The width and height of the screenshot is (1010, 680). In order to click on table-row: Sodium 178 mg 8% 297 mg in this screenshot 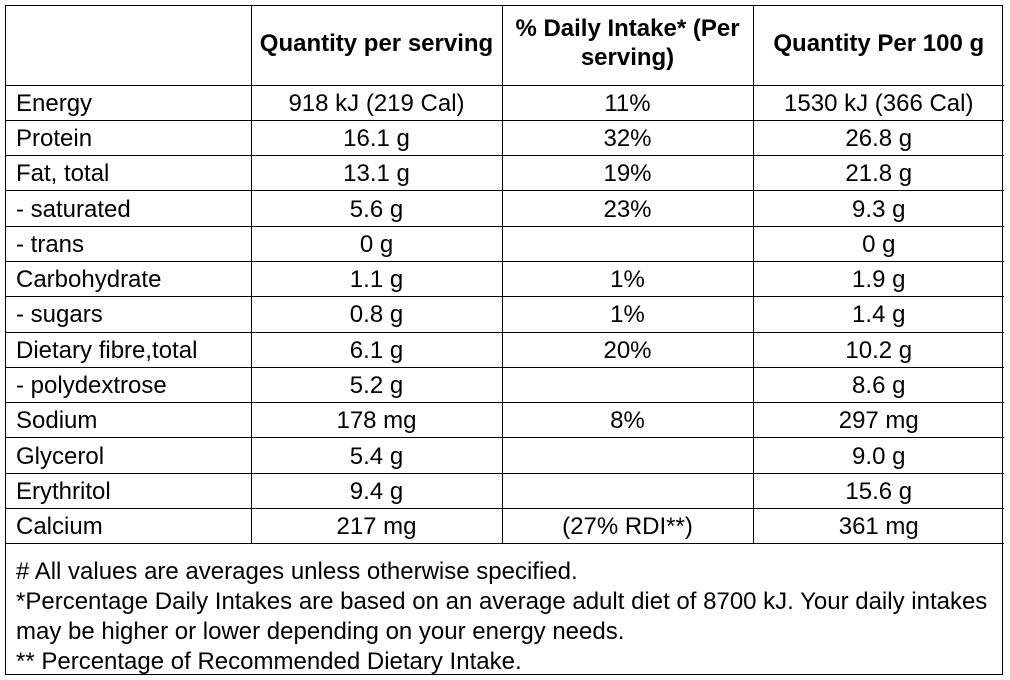, I will do `click(505, 420)`.